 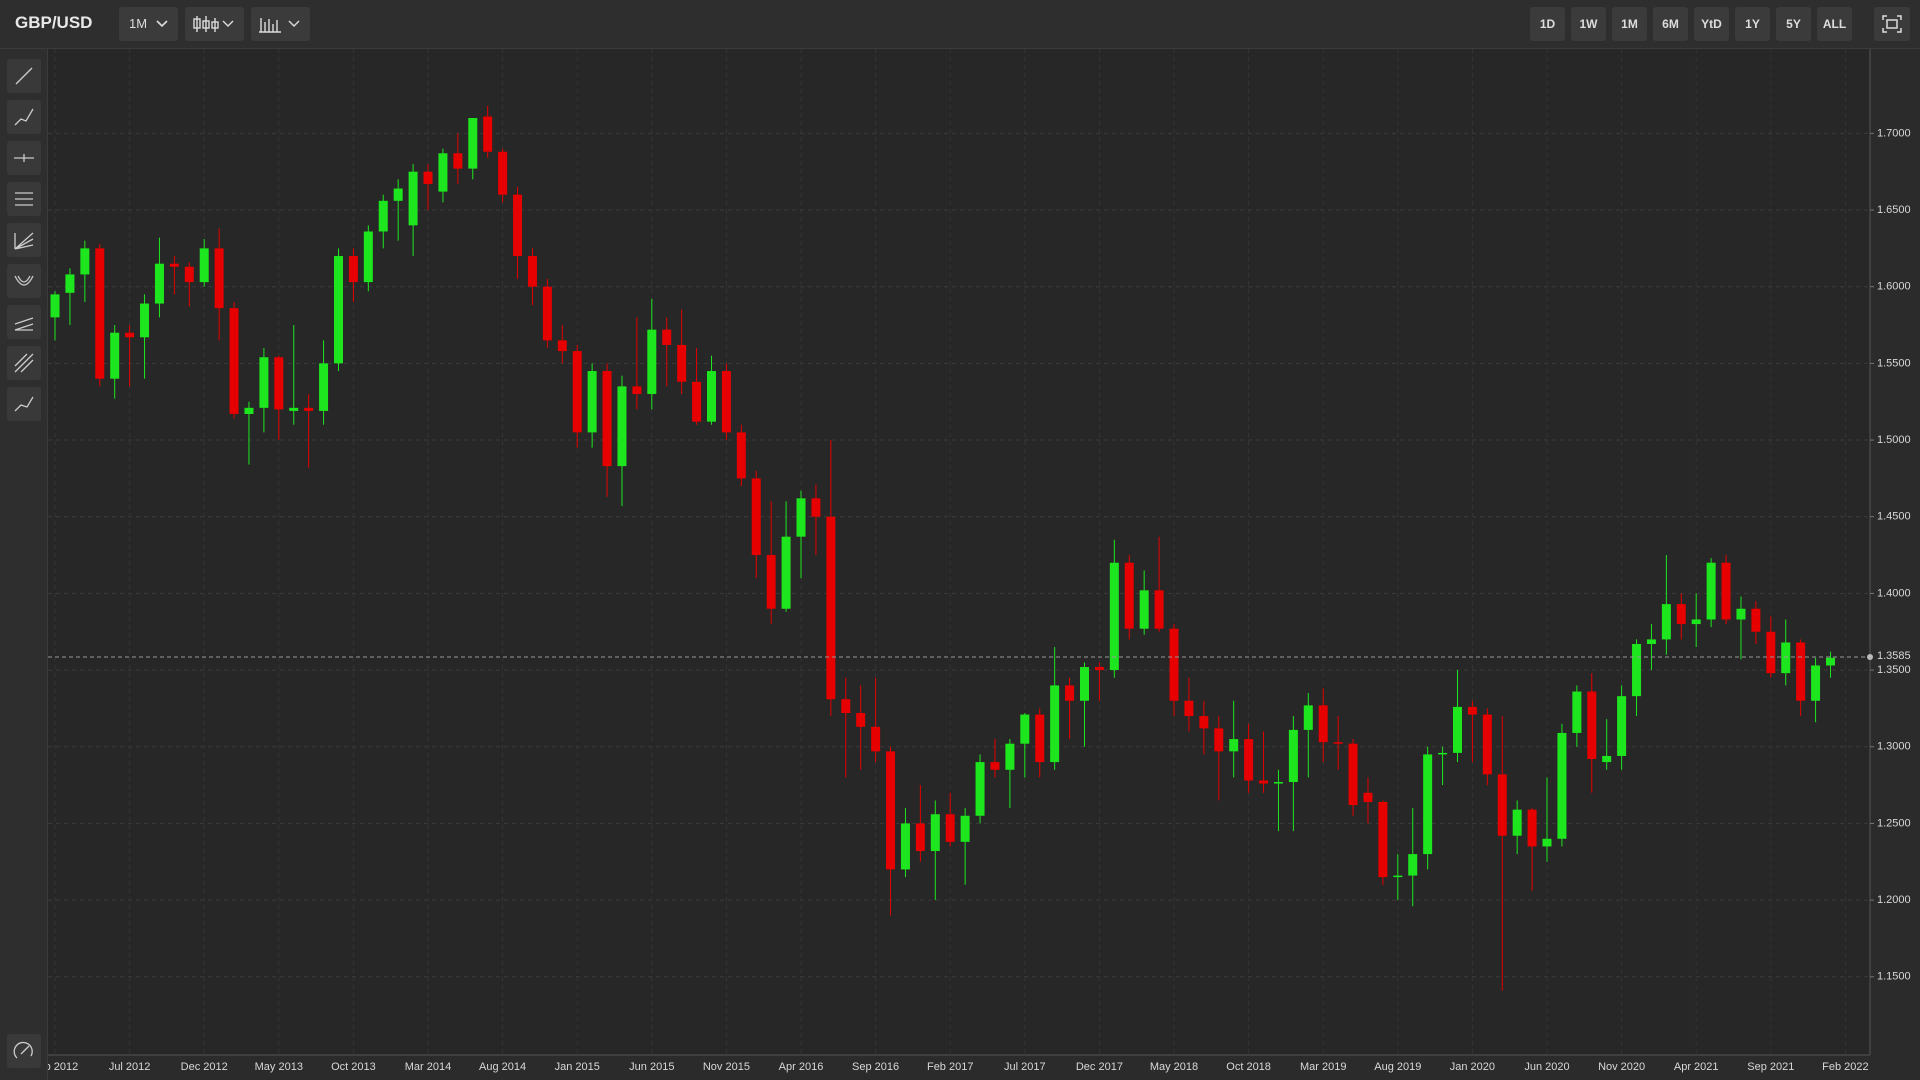 What do you see at coordinates (1834, 24) in the screenshot?
I see `range-button: ALL` at bounding box center [1834, 24].